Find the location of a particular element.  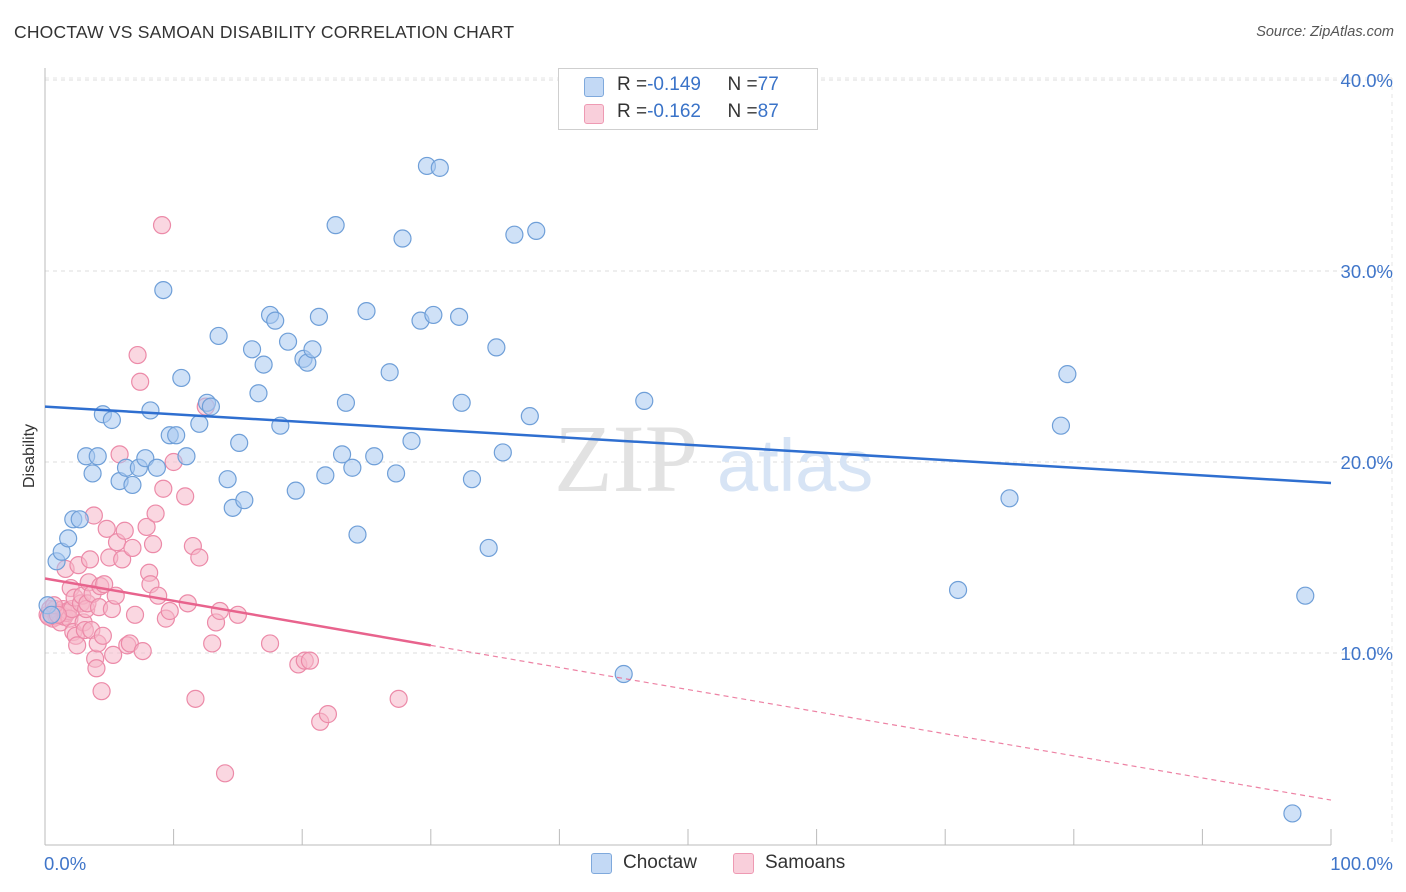

legend-samoans-swatch is located at coordinates (743, 863).